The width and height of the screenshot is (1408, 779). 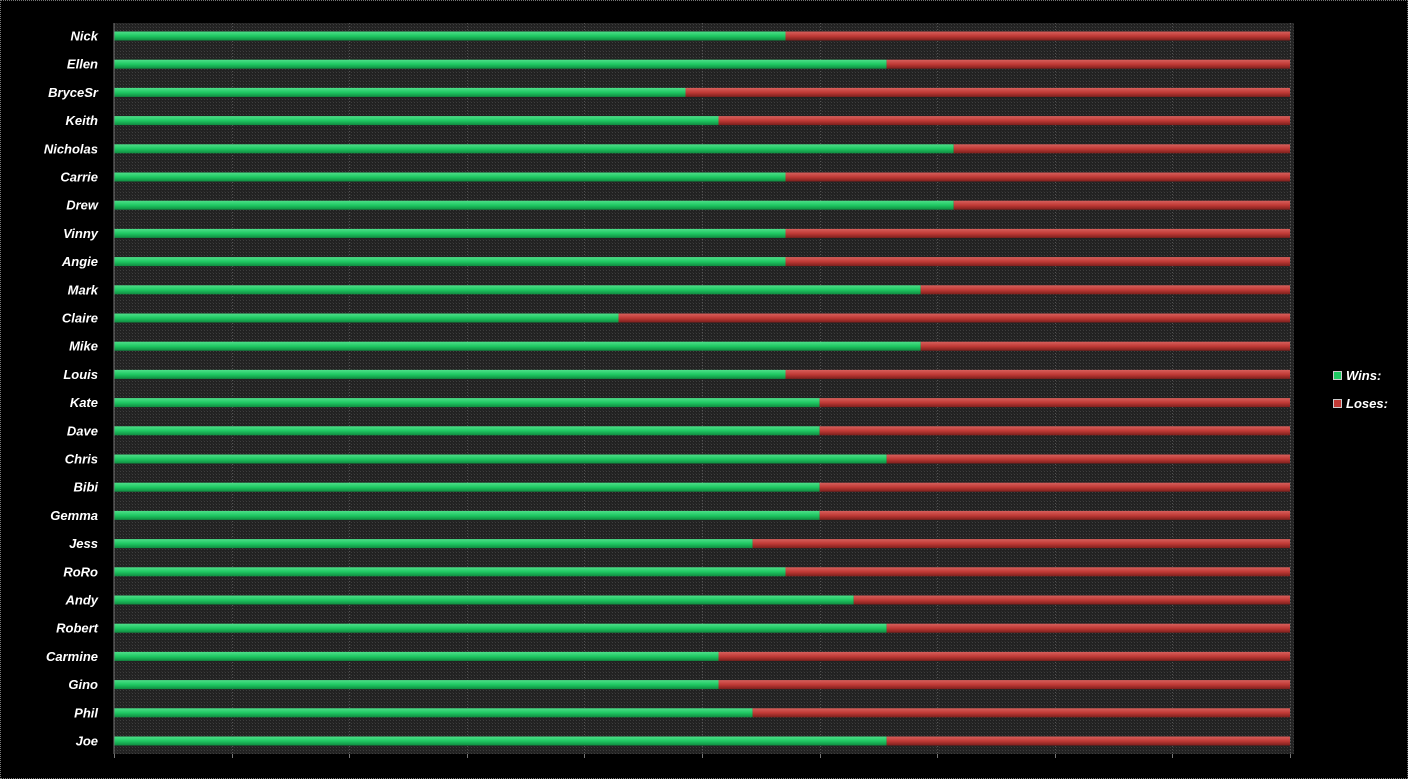 I want to click on category-label: Claire, so click(x=80, y=318).